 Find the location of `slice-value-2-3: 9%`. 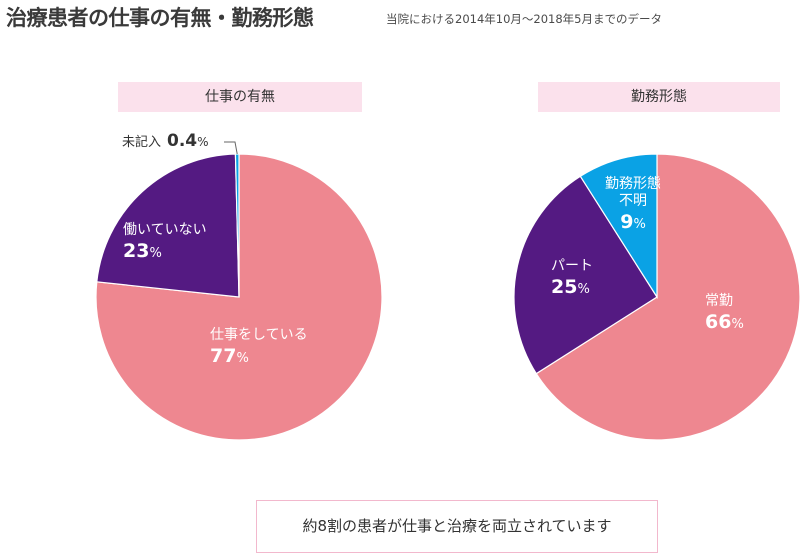

slice-value-2-3: 9% is located at coordinates (633, 222).